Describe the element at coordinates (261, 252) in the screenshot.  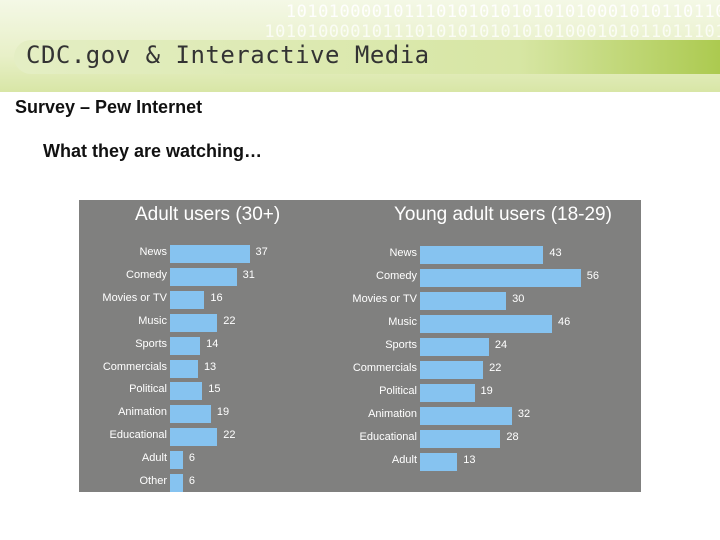
I see `data-label: 37` at that location.